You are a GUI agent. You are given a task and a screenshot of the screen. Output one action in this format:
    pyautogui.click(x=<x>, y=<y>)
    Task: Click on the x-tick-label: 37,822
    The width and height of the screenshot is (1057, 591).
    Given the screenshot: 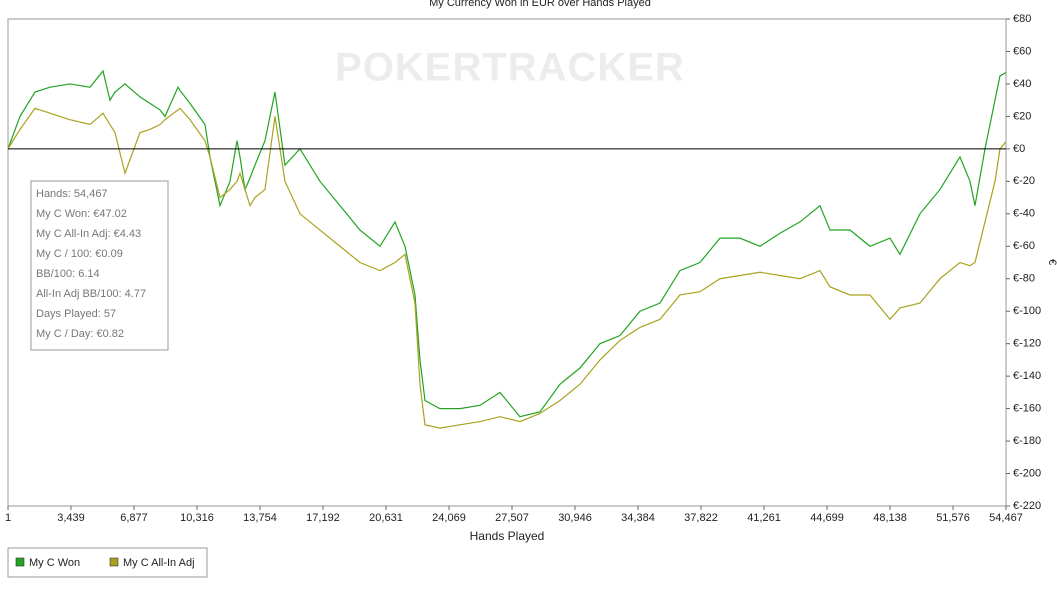 What is the action you would take?
    pyautogui.click(x=701, y=518)
    